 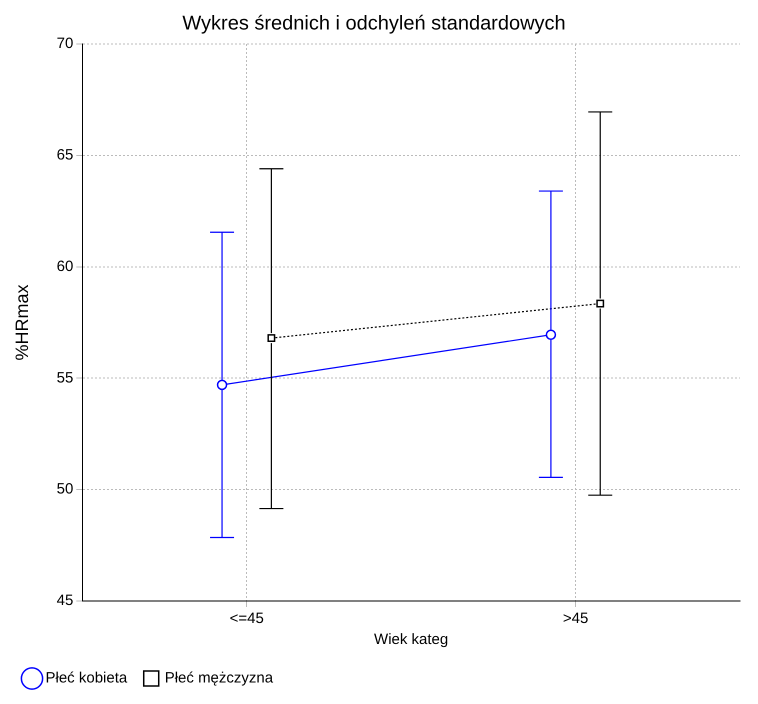 I want to click on y-tick-label: 50, so click(x=65, y=489).